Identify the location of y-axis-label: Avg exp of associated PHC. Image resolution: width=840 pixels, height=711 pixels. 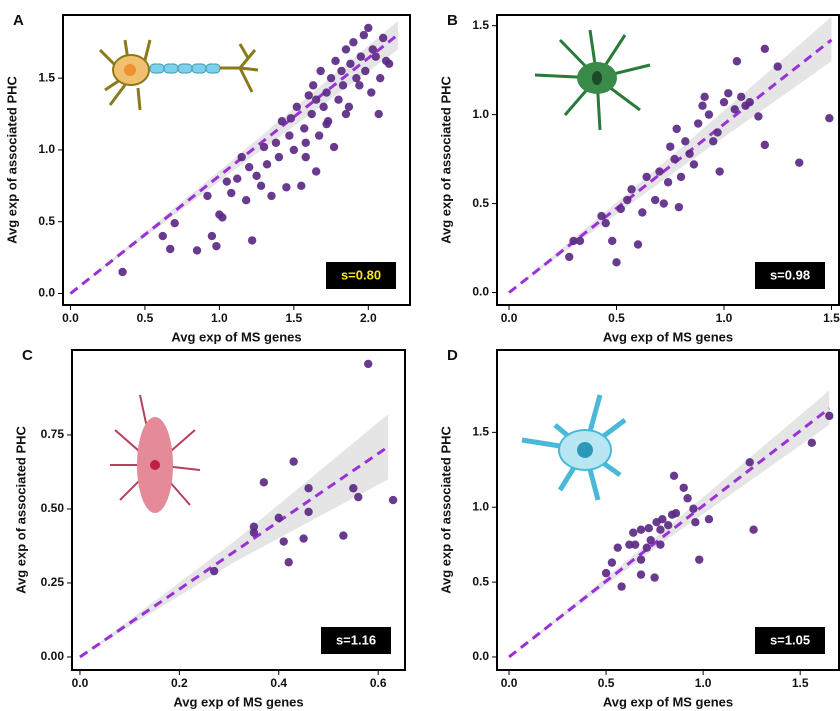
(445, 159).